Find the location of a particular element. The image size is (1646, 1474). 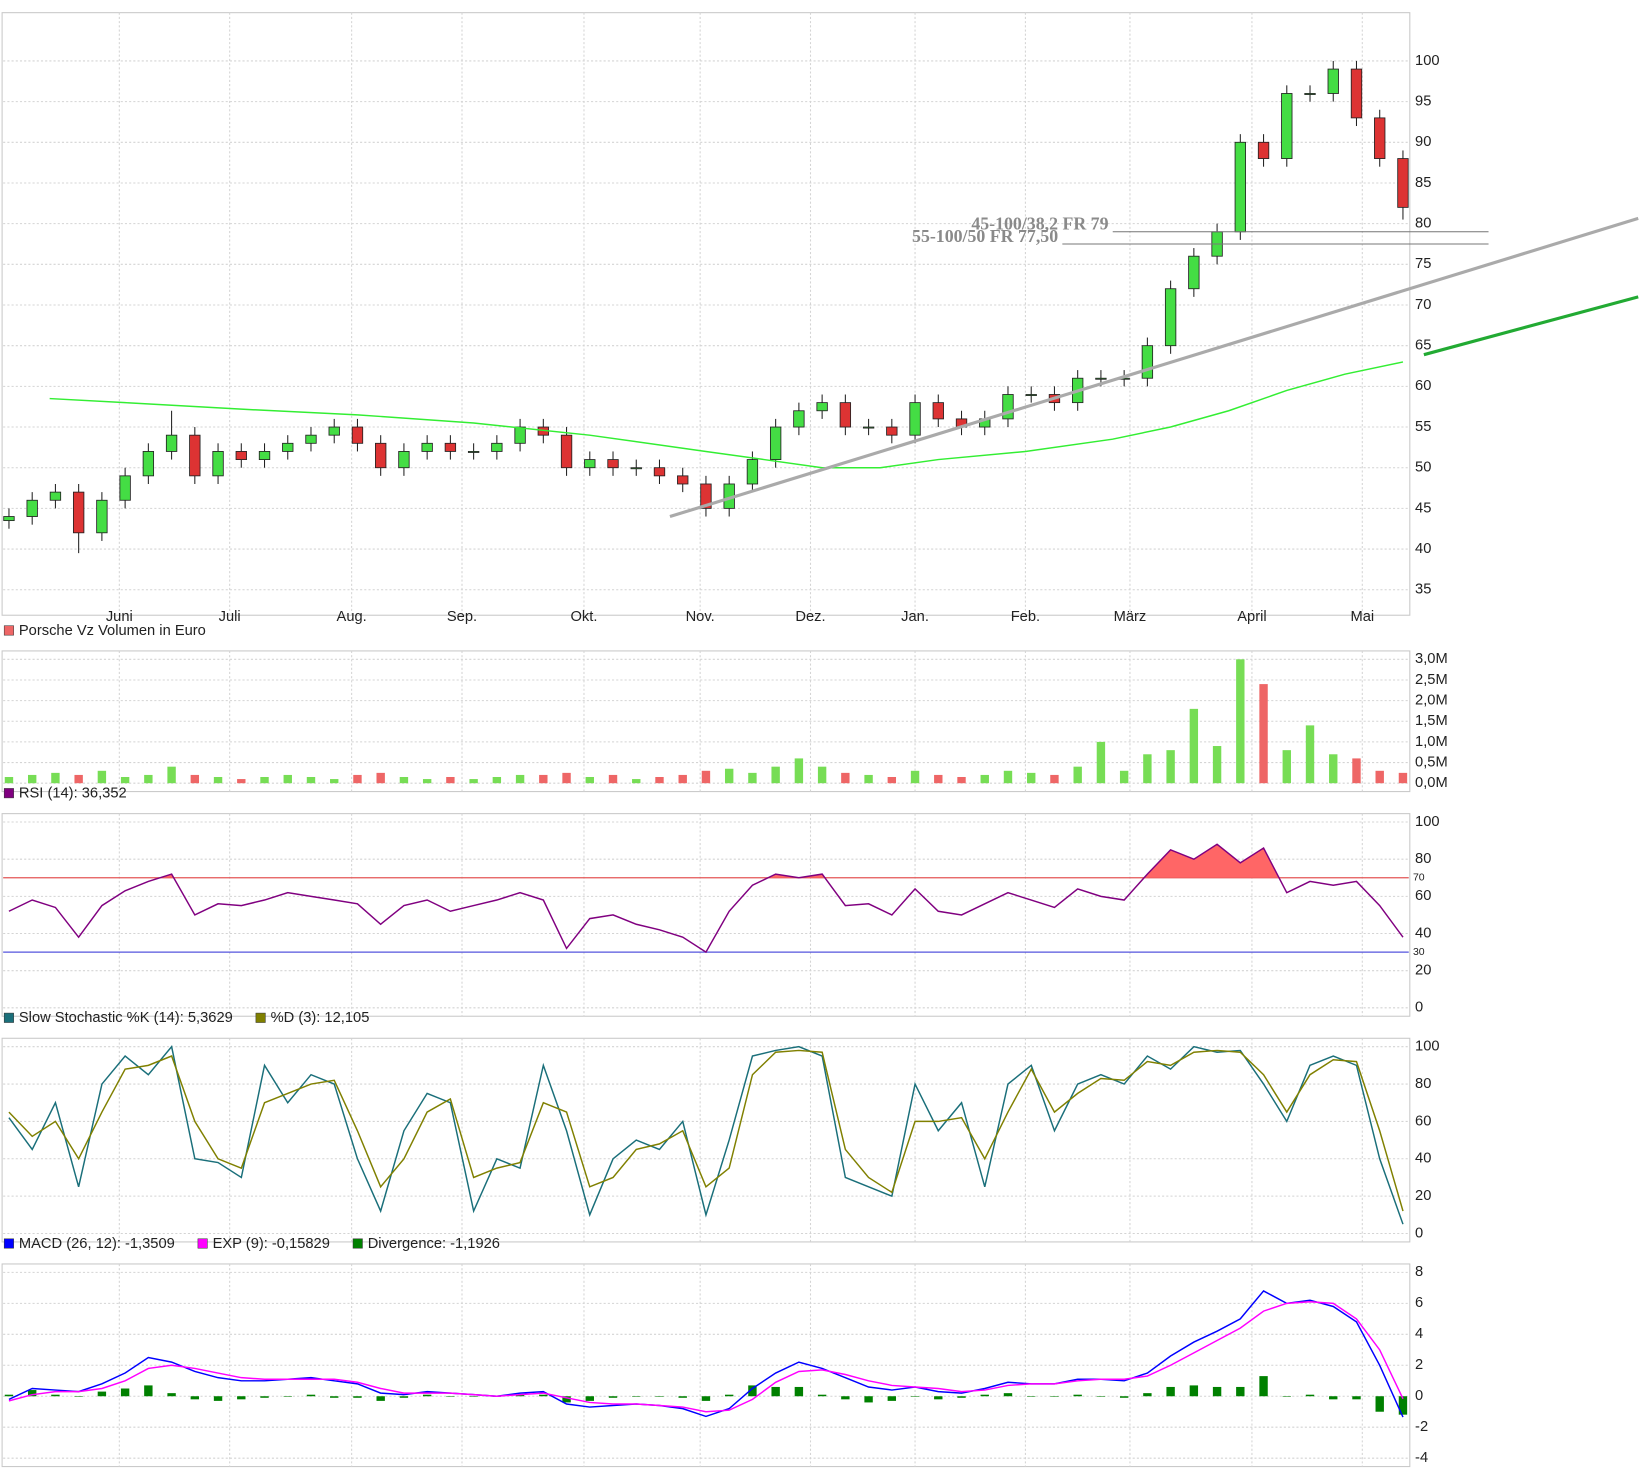

legend-label: EXP (9): -0,15829 is located at coordinates (271, 1244).